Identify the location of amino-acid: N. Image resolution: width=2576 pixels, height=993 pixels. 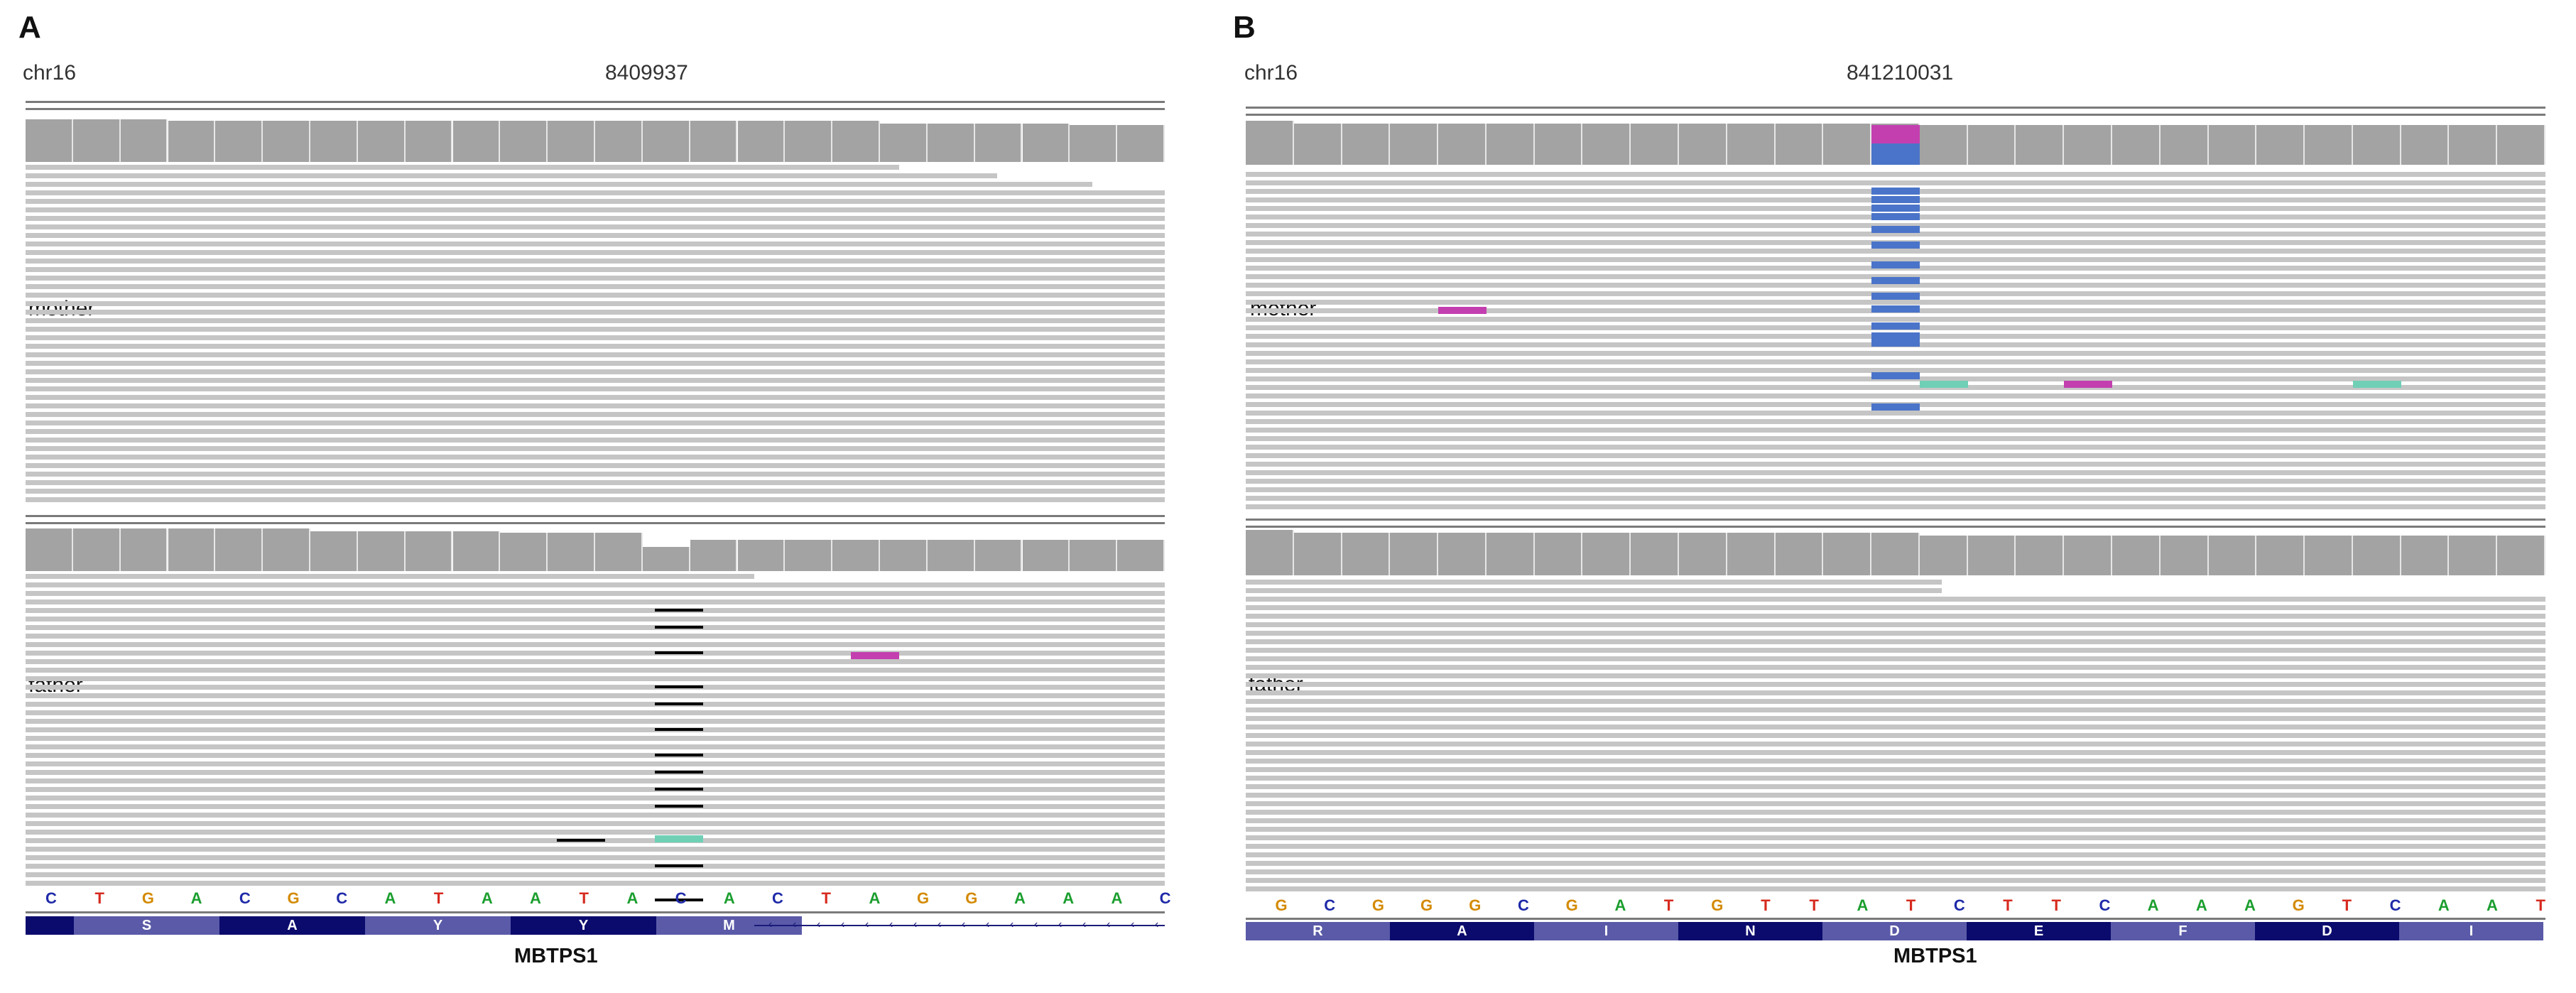
(1750, 931).